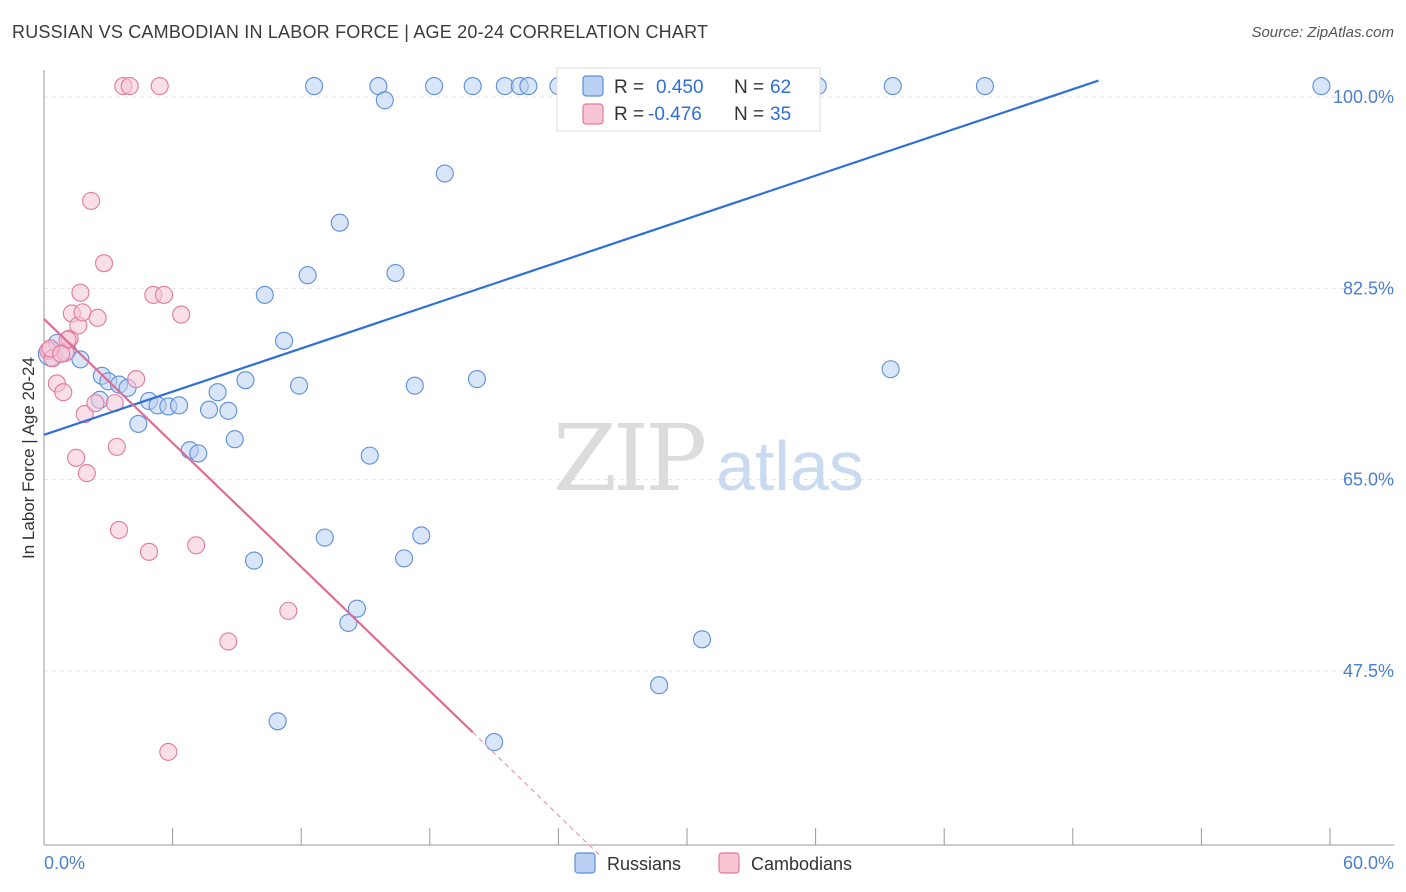 The width and height of the screenshot is (1406, 892). What do you see at coordinates (629, 114) in the screenshot?
I see `legend-r-label-cambodians: R =` at bounding box center [629, 114].